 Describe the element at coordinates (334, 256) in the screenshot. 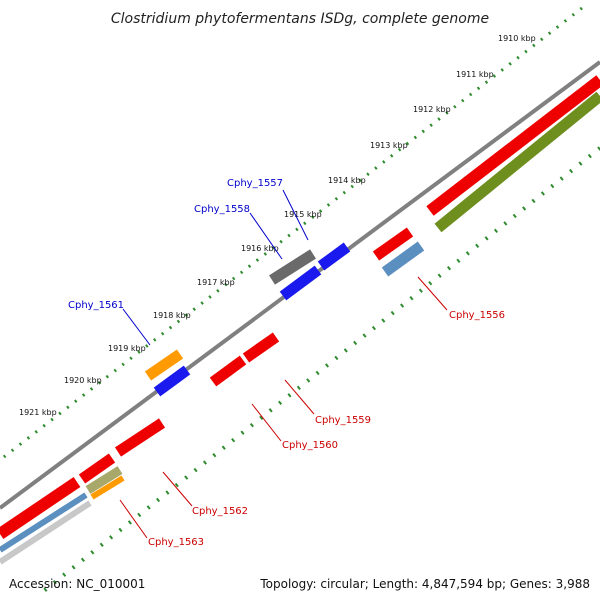

I see `gene-blue-arrow` at that location.